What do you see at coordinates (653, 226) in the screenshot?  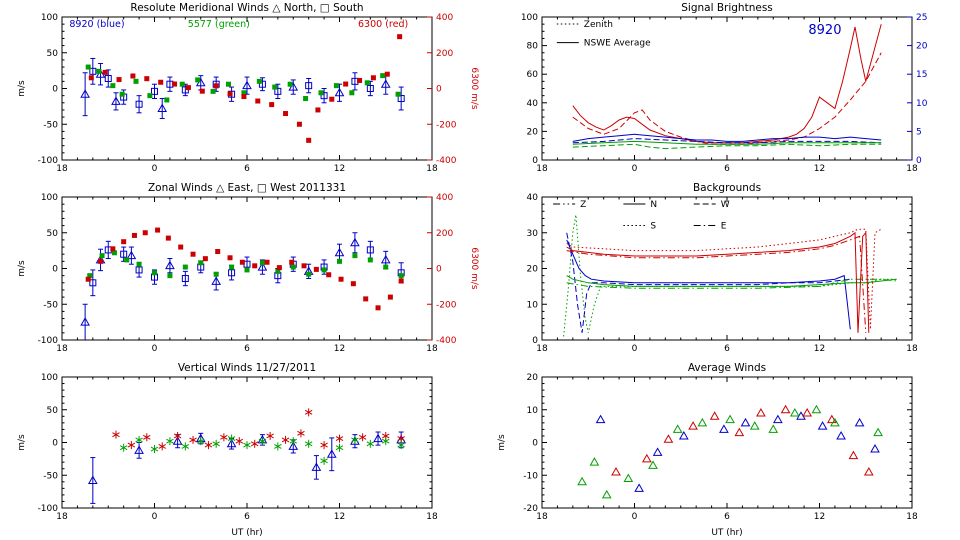 I see `svg-text: S` at bounding box center [653, 226].